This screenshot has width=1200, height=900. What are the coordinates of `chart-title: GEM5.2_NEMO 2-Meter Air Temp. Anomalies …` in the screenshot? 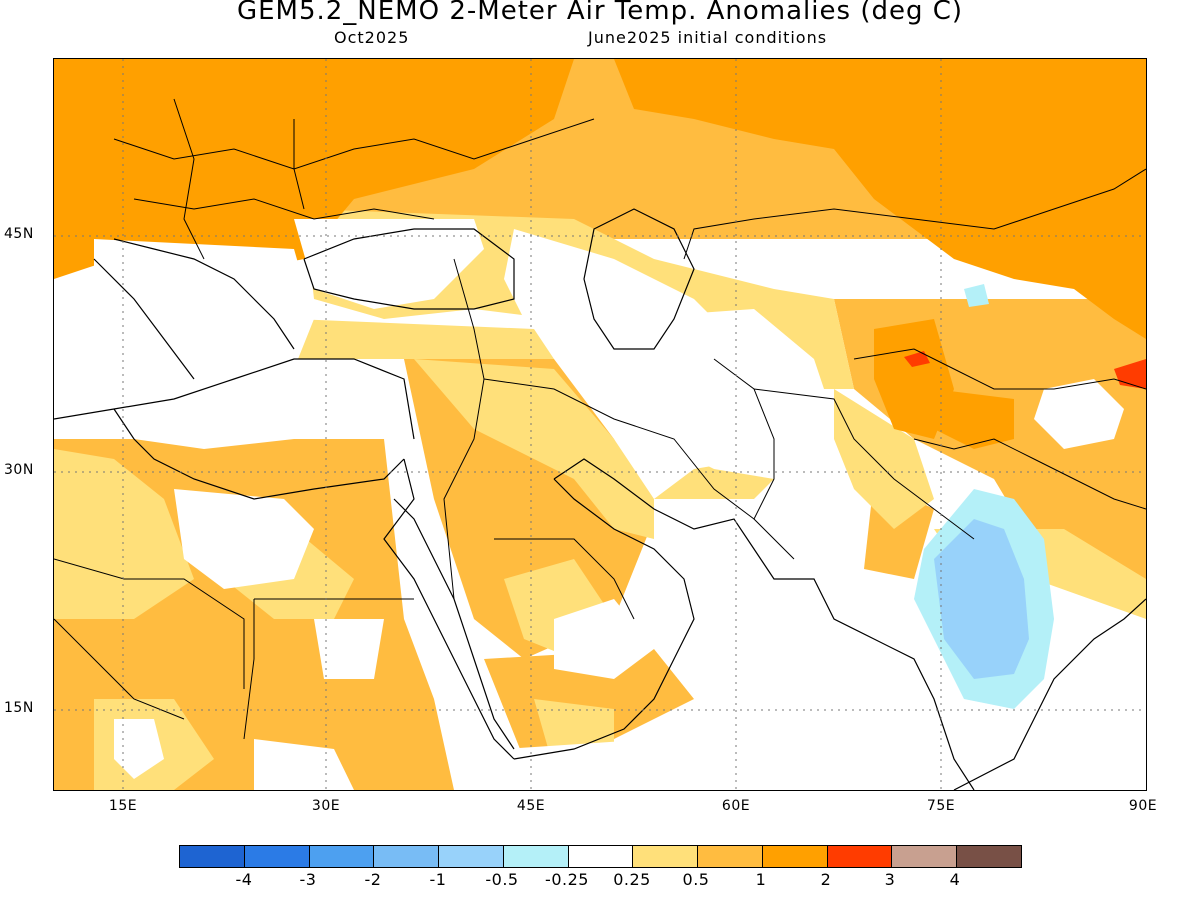 It's located at (600, 13).